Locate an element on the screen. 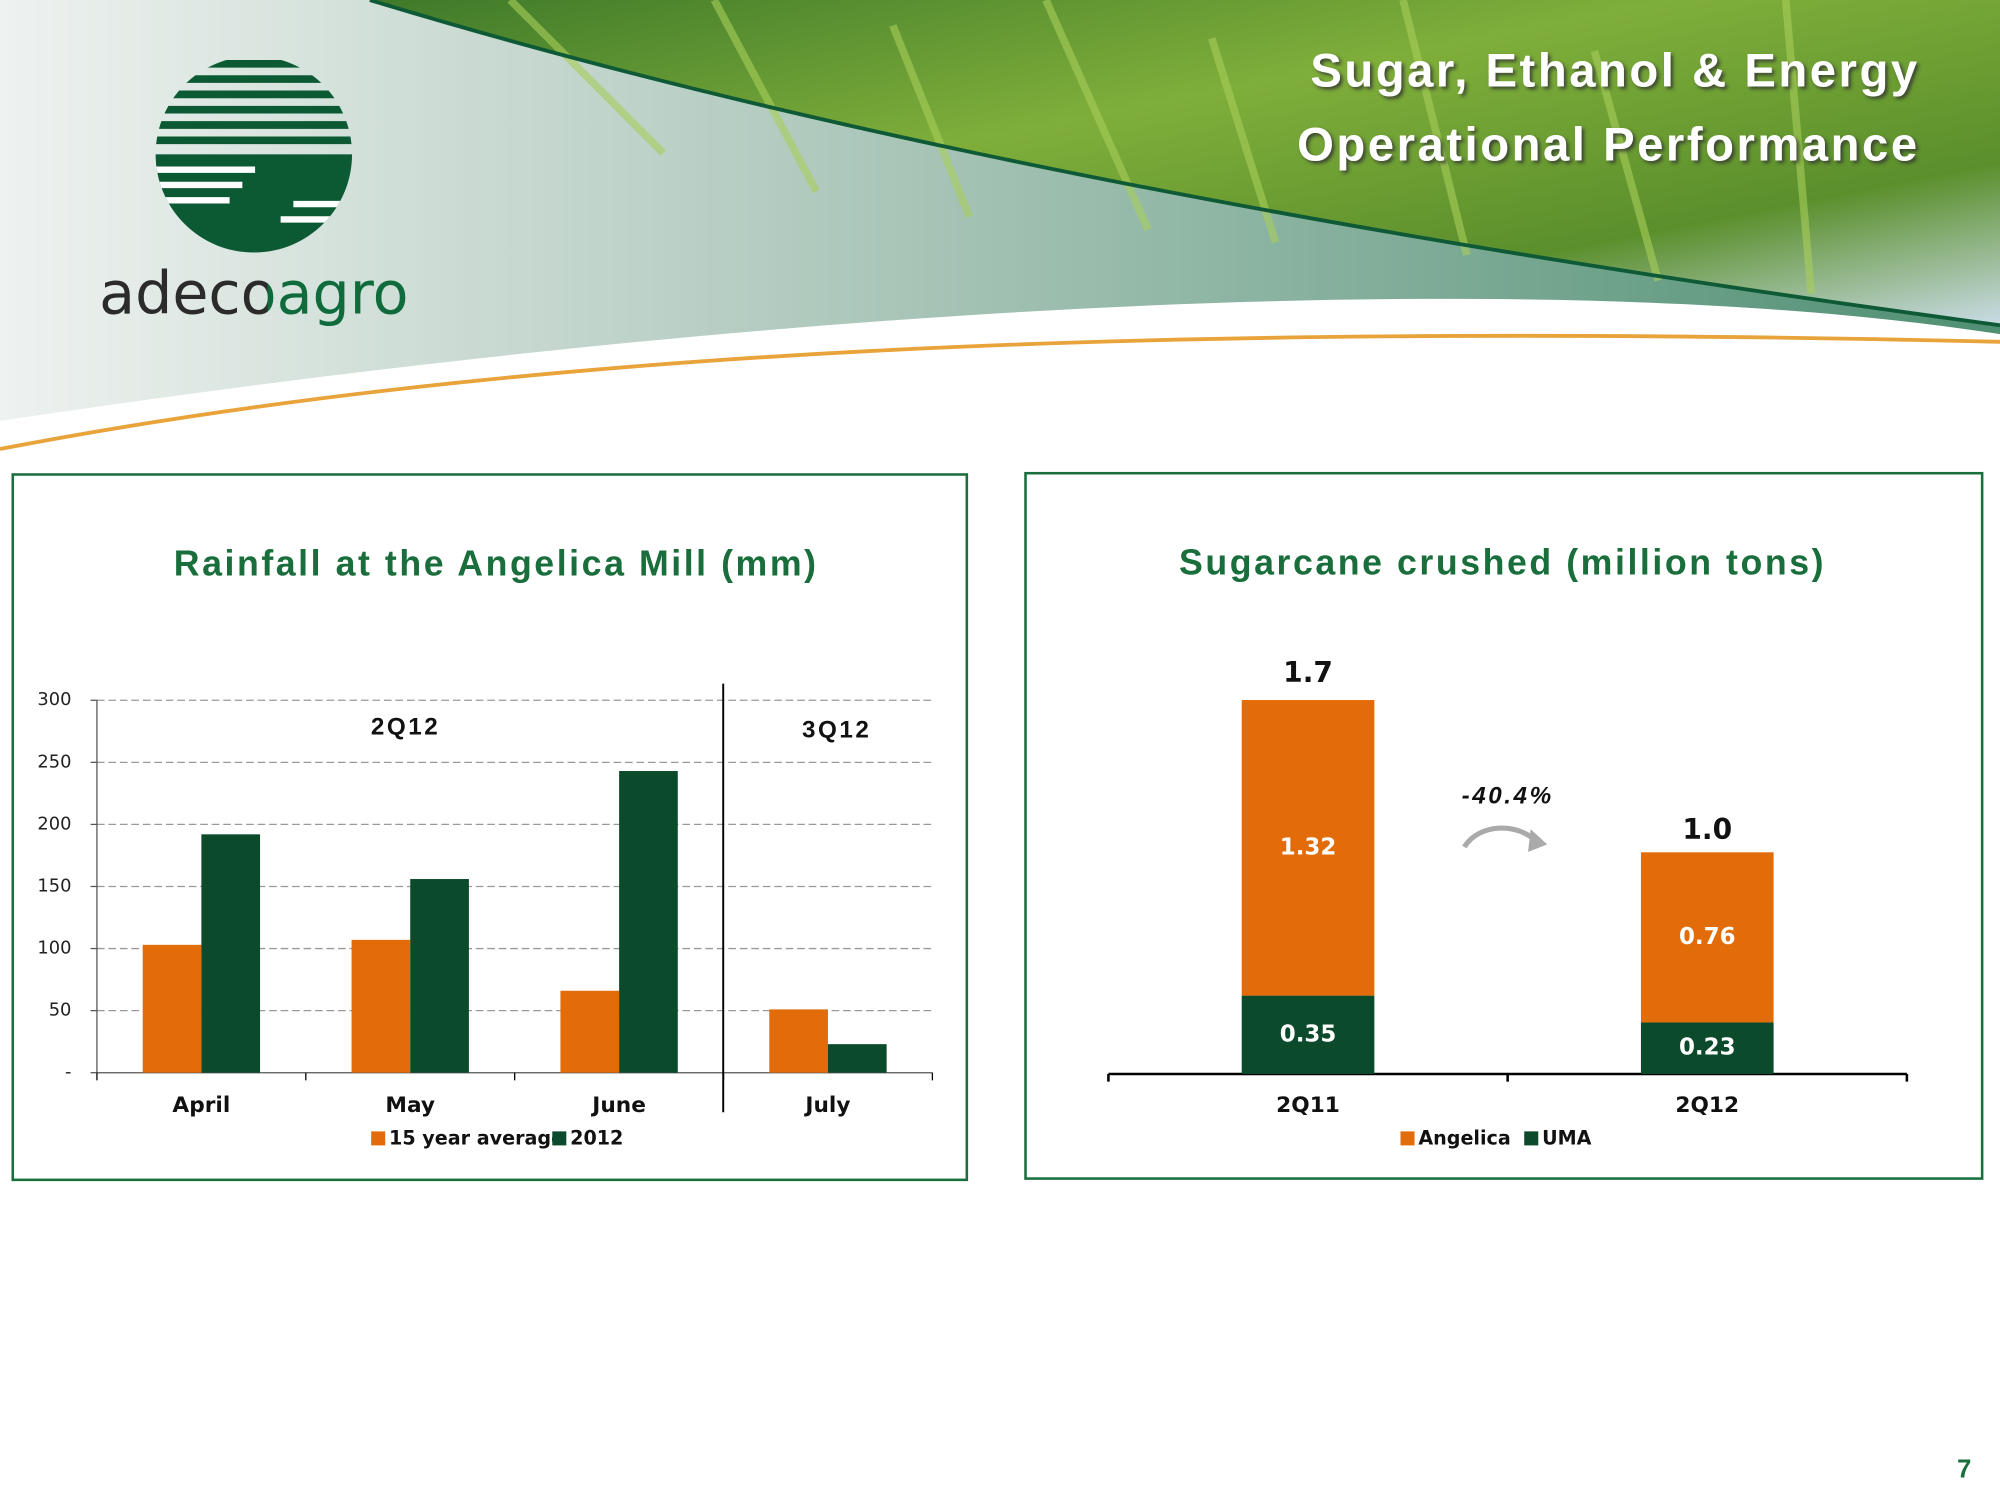  legend-label: 15 year average is located at coordinates (476, 1138).